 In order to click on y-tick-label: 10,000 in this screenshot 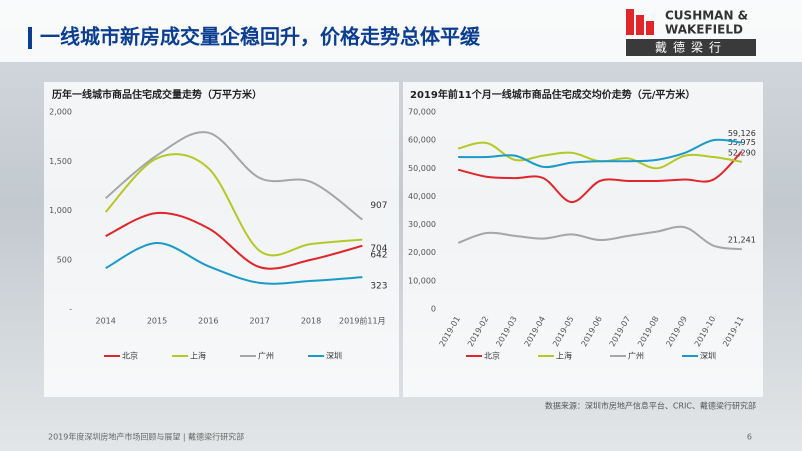, I will do `click(422, 280)`.